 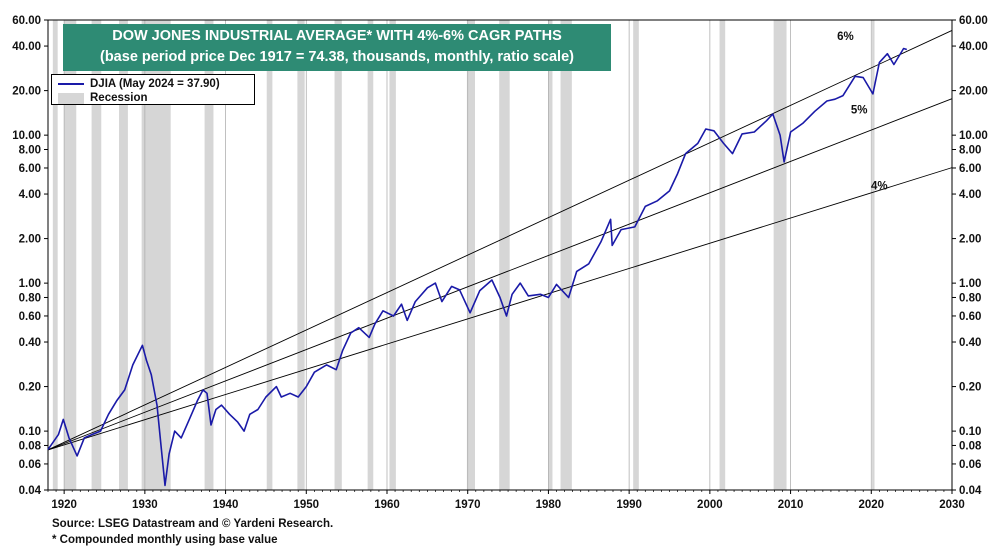 I want to click on x-tick-label-2010: 2010, so click(x=791, y=505).